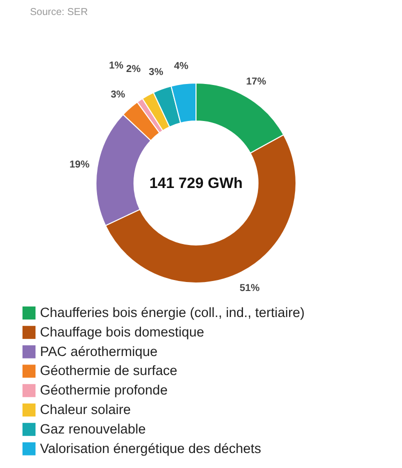 The image size is (402, 468). What do you see at coordinates (172, 312) in the screenshot?
I see `legend-label: Chaufferies bois énergie (coll., ind., tertiaire)` at bounding box center [172, 312].